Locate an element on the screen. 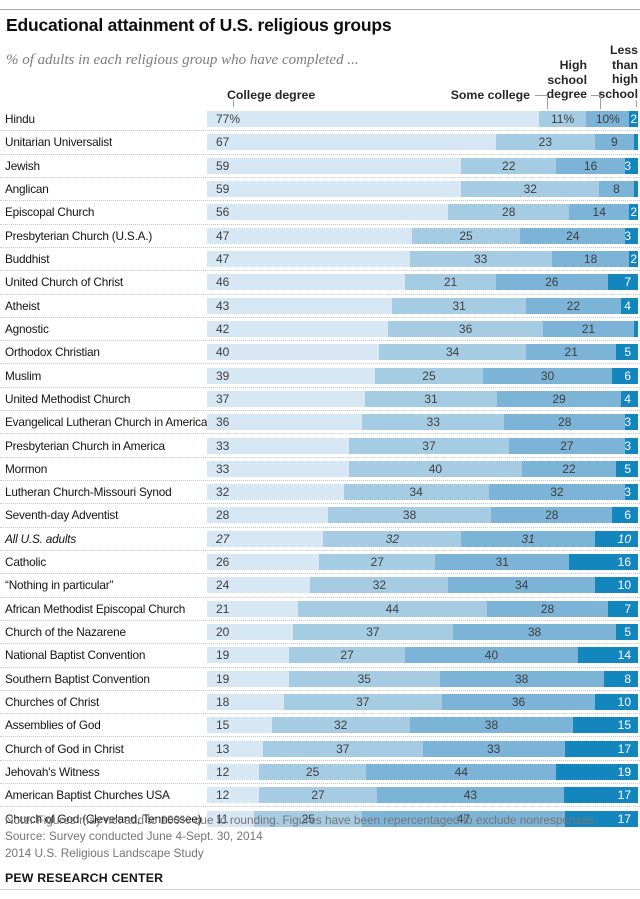 This screenshot has width=640, height=899. chart-row: Assemblies of God 15 32 38 15 is located at coordinates (320, 726).